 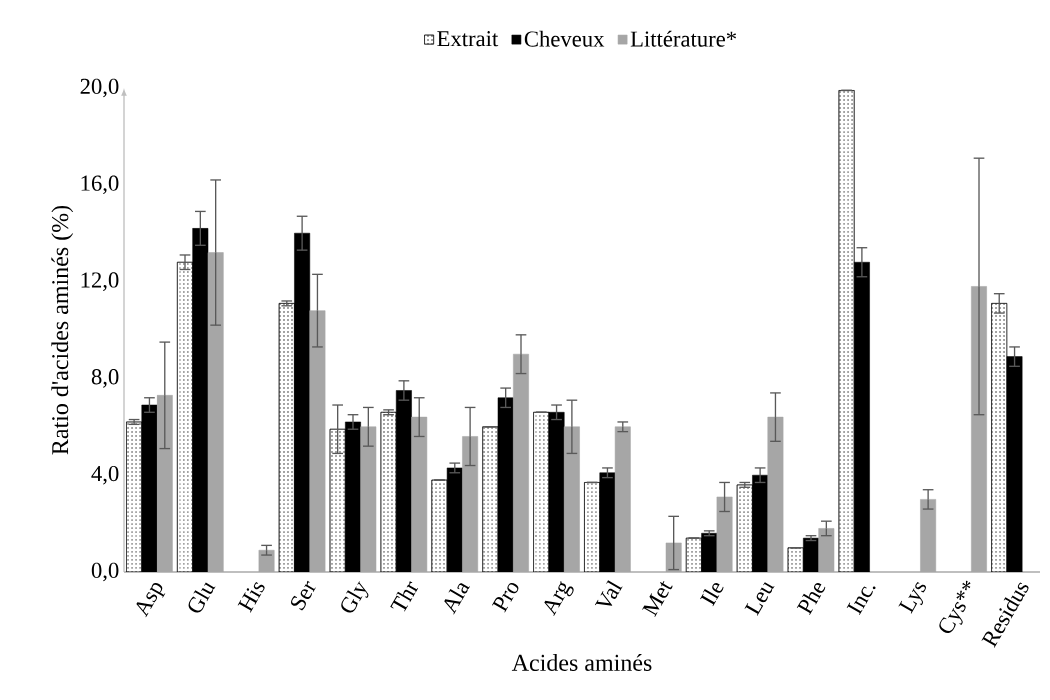 I want to click on y-tick-label: 12,0, so click(x=100, y=281).